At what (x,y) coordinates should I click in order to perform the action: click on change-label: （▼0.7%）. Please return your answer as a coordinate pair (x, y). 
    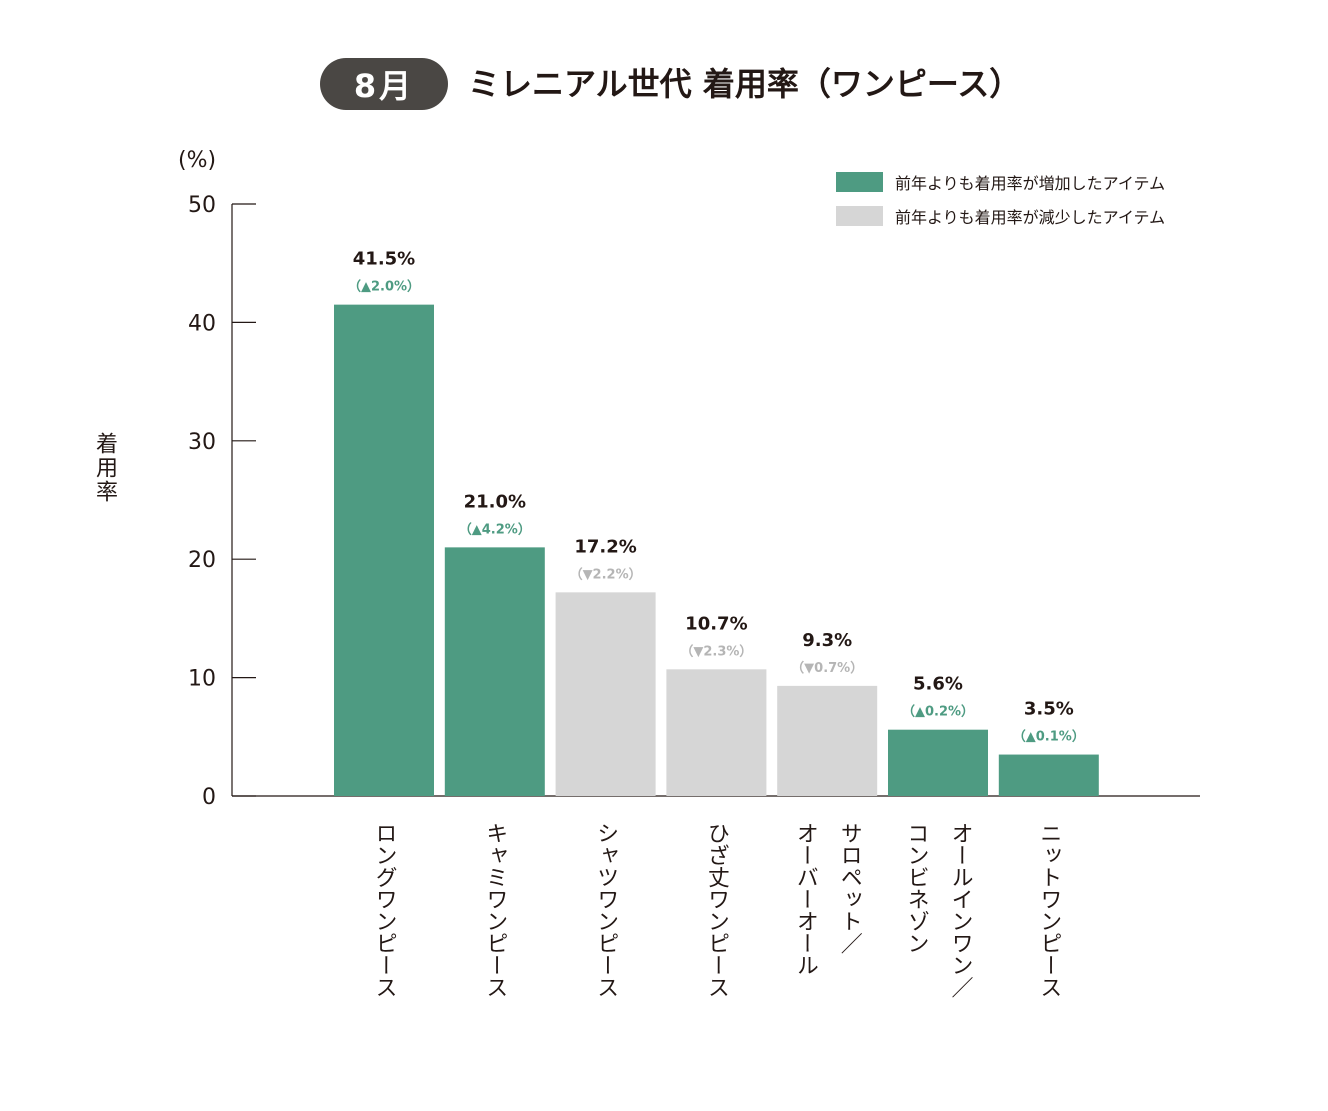
    Looking at the image, I should click on (827, 668).